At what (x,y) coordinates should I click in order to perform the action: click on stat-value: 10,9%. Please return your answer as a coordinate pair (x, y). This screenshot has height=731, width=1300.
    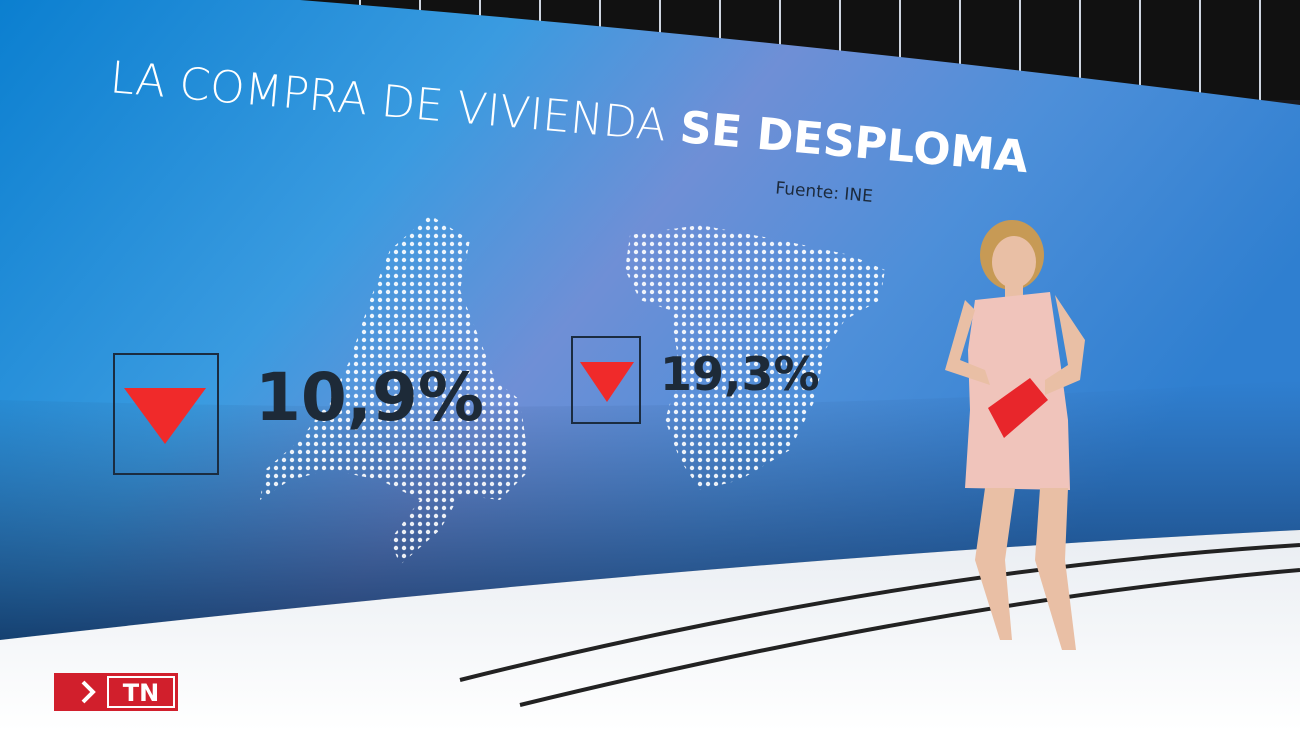
    Looking at the image, I should click on (369, 397).